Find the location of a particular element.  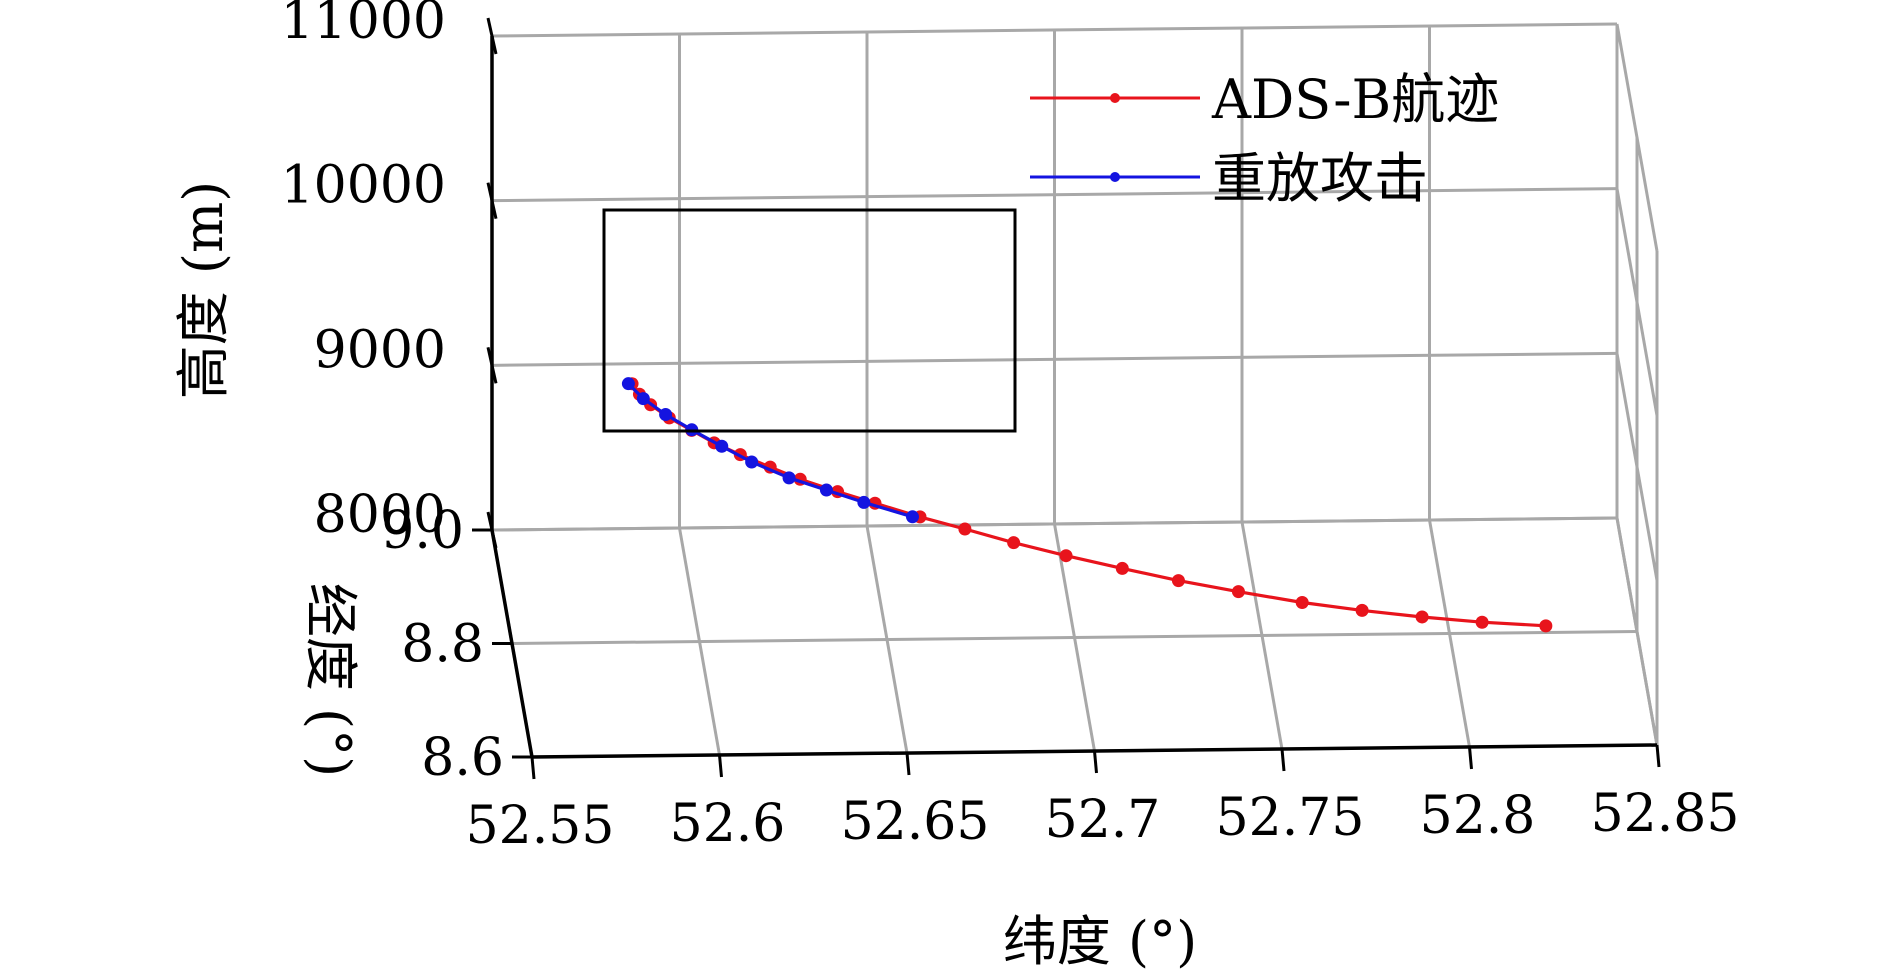

legend-replay-label: 重放攻击 is located at coordinates (1320, 178).